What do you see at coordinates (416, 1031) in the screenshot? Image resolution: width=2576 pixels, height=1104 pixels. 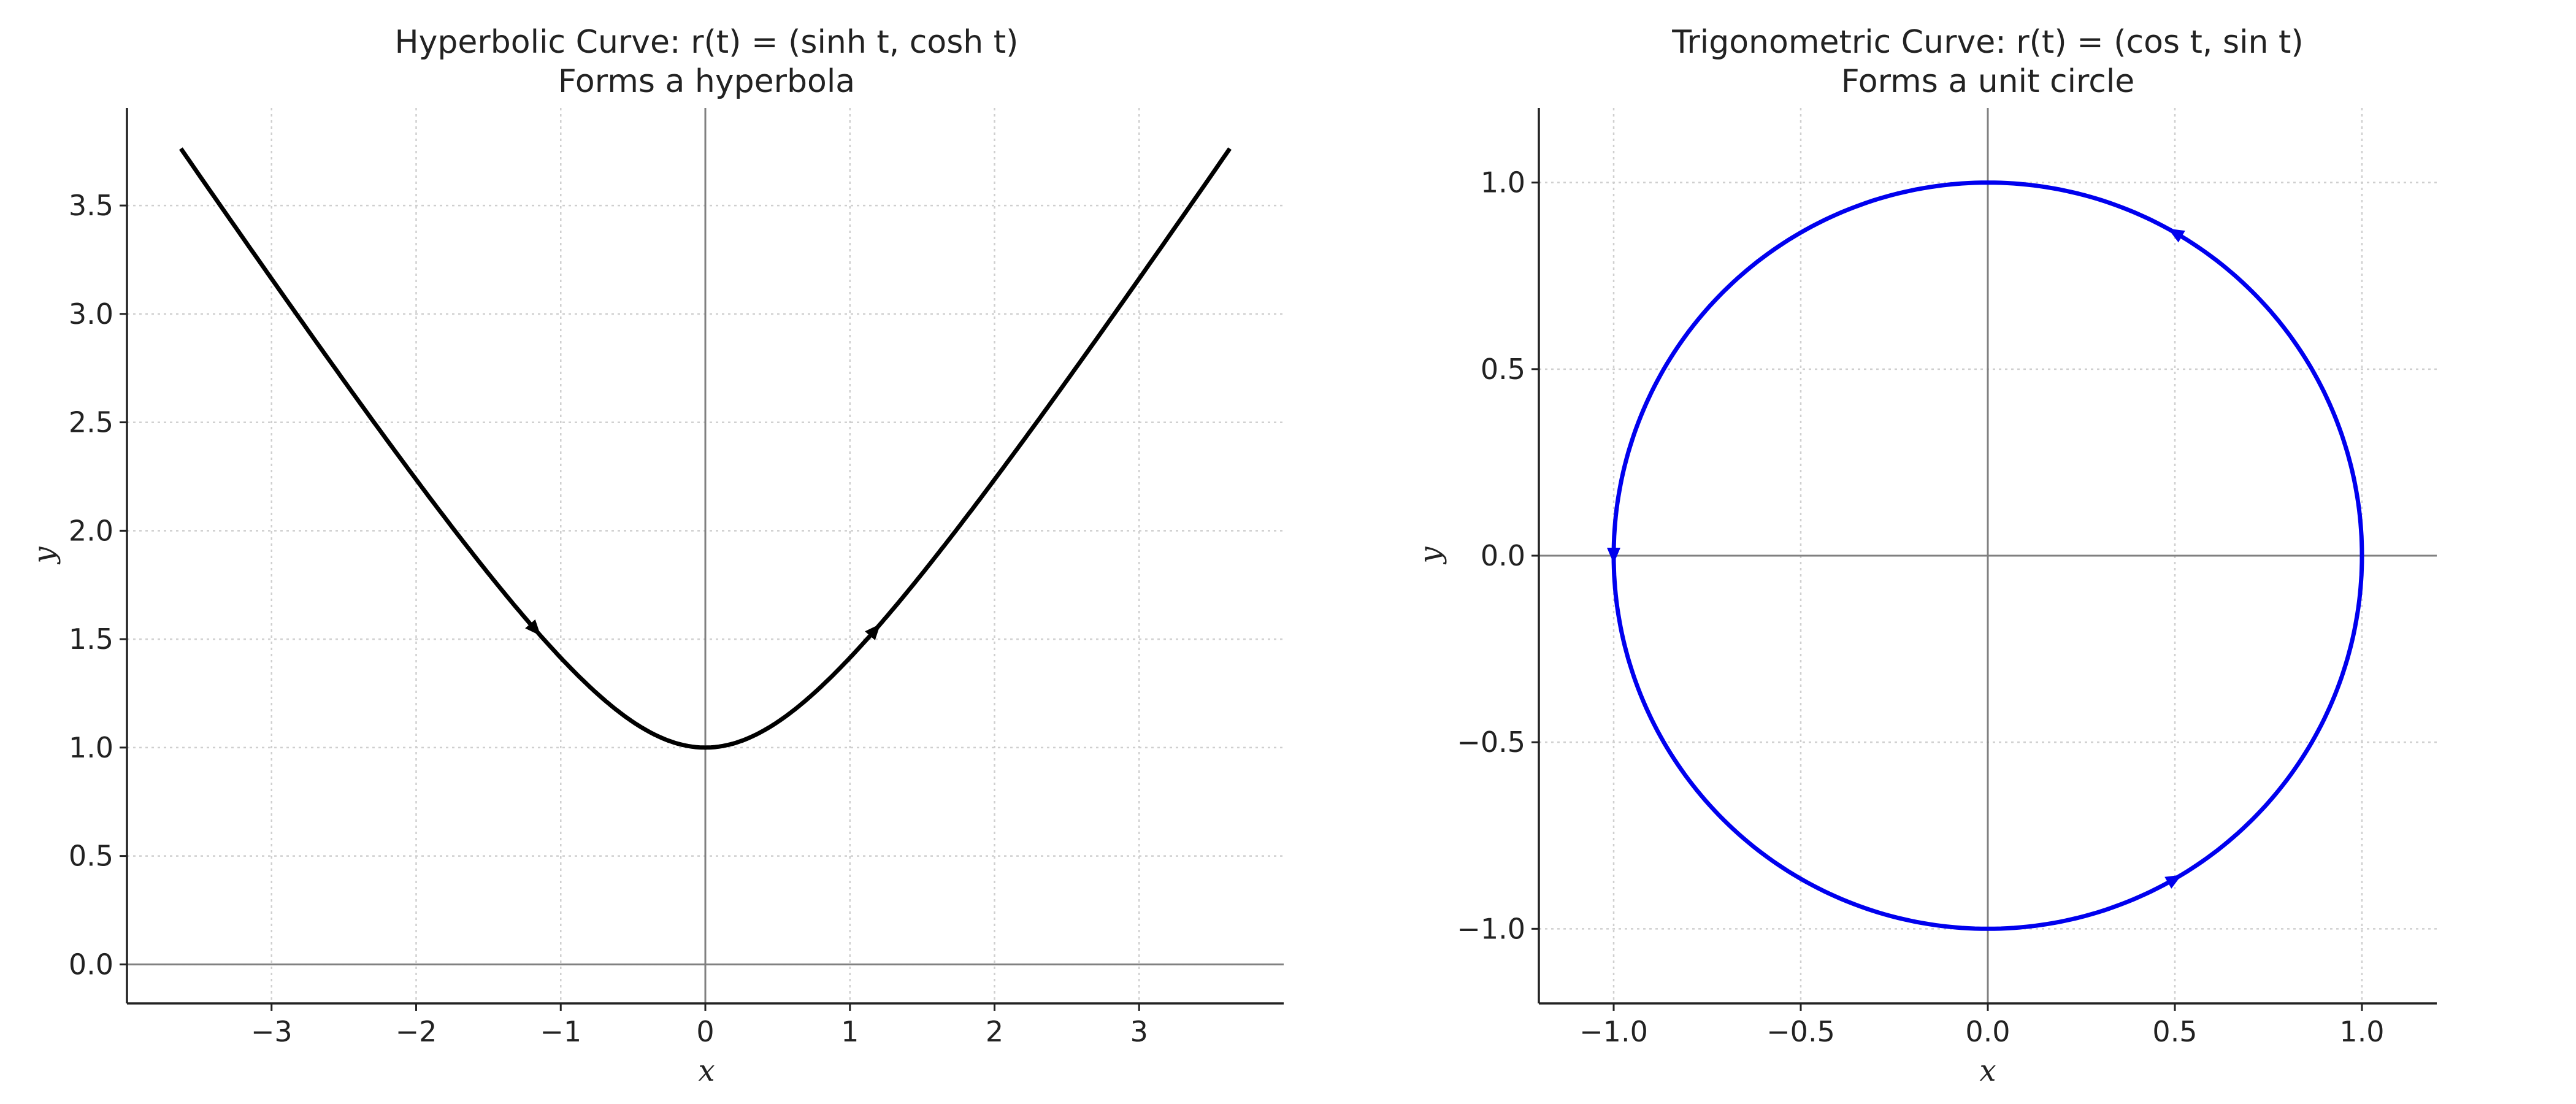 I see `x-tick-label: −2` at bounding box center [416, 1031].